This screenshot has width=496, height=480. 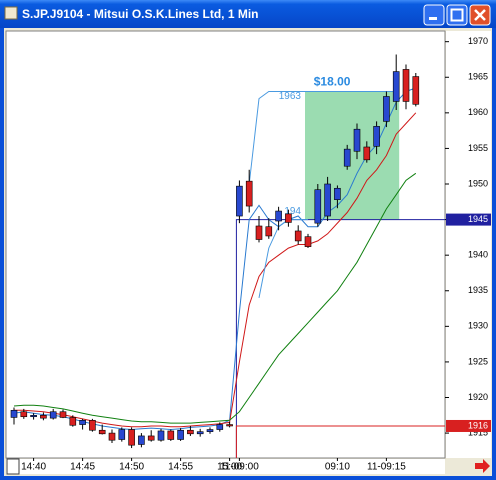 I want to click on title-bar, so click(x=248, y=14).